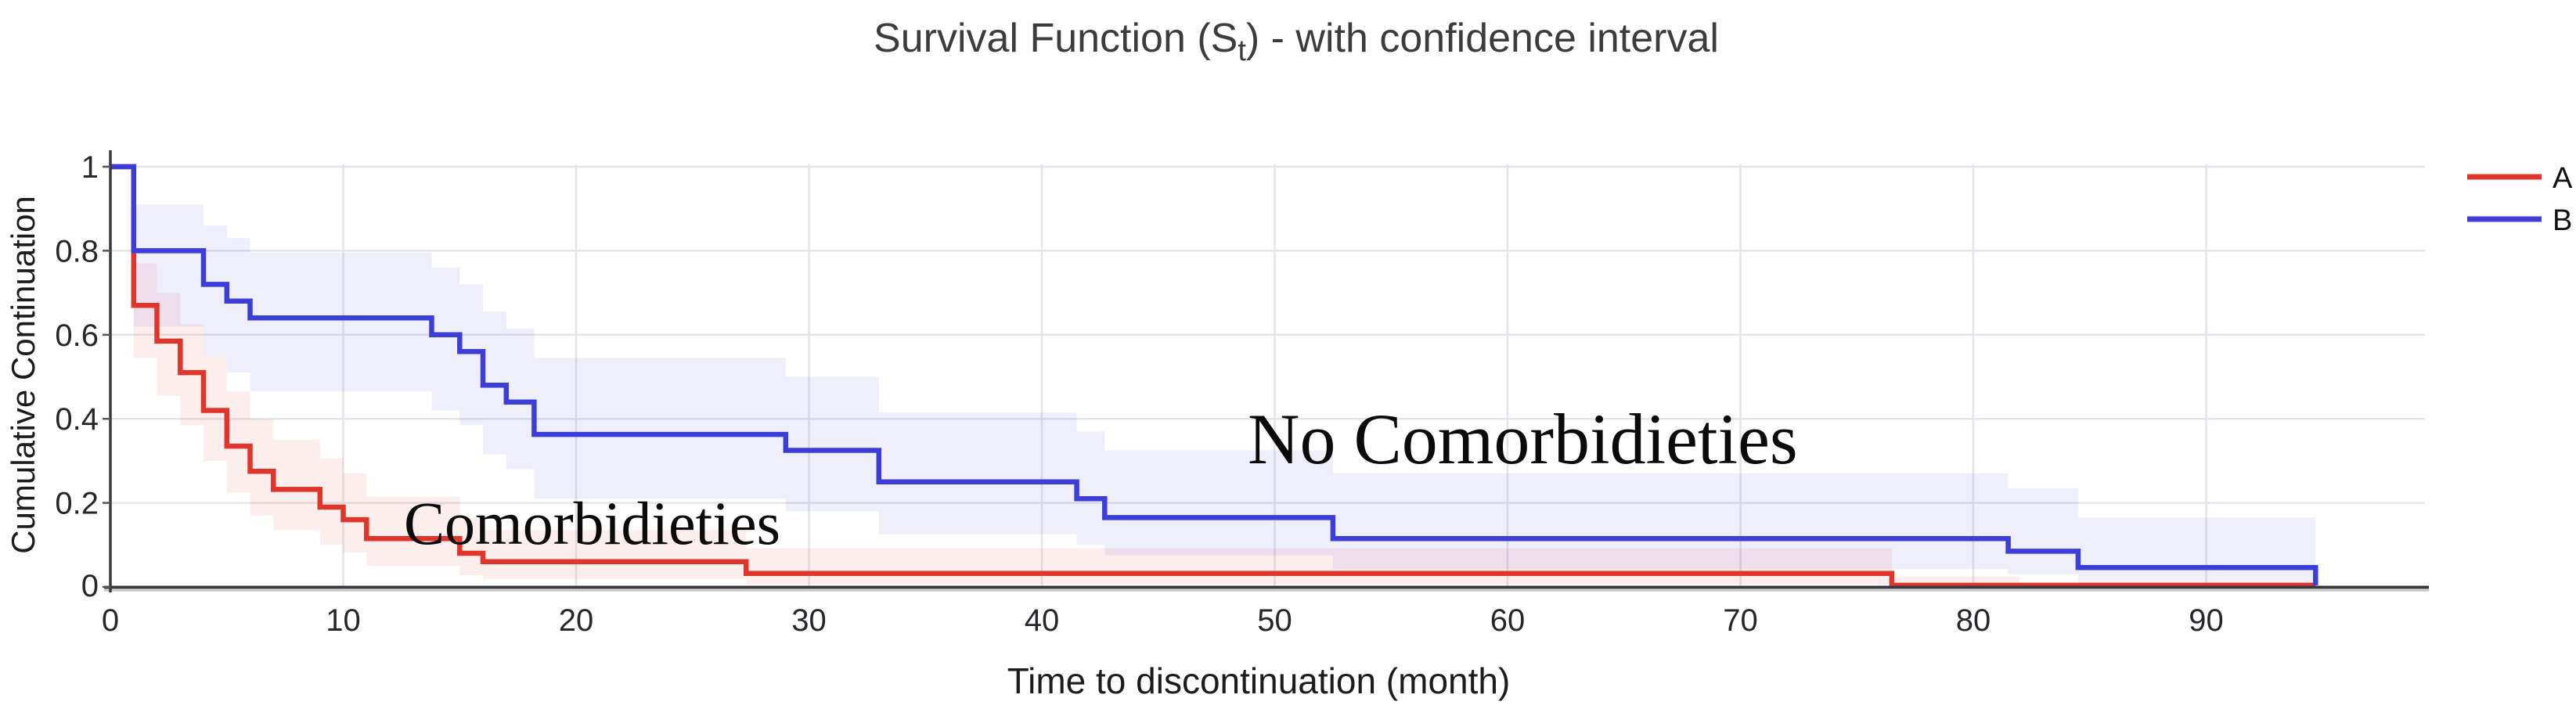  I want to click on chart-title-main: Survival Function (S, so click(1056, 38).